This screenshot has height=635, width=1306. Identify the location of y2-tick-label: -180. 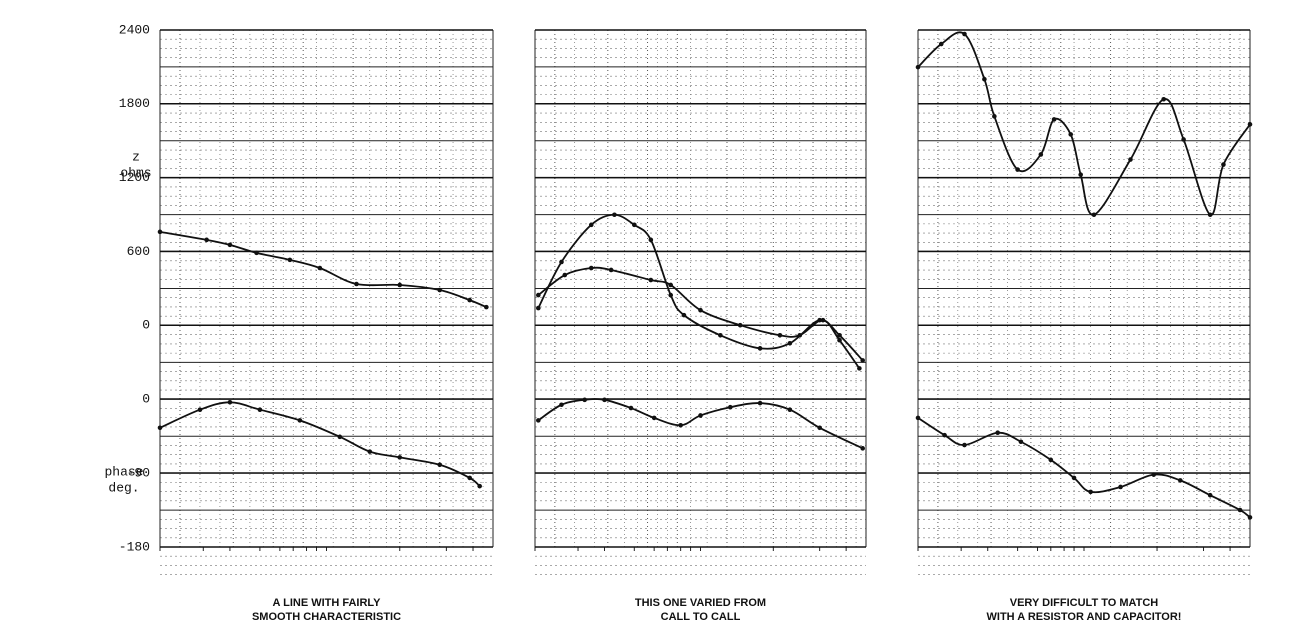
(134, 546).